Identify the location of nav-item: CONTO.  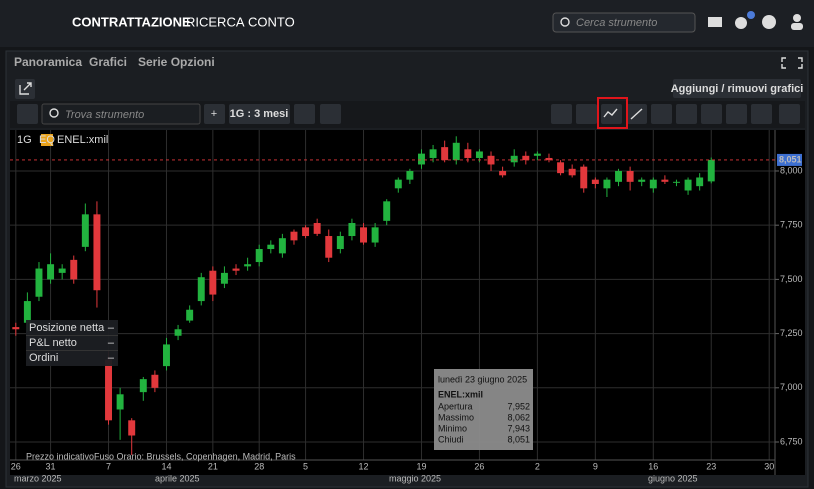
(271, 21).